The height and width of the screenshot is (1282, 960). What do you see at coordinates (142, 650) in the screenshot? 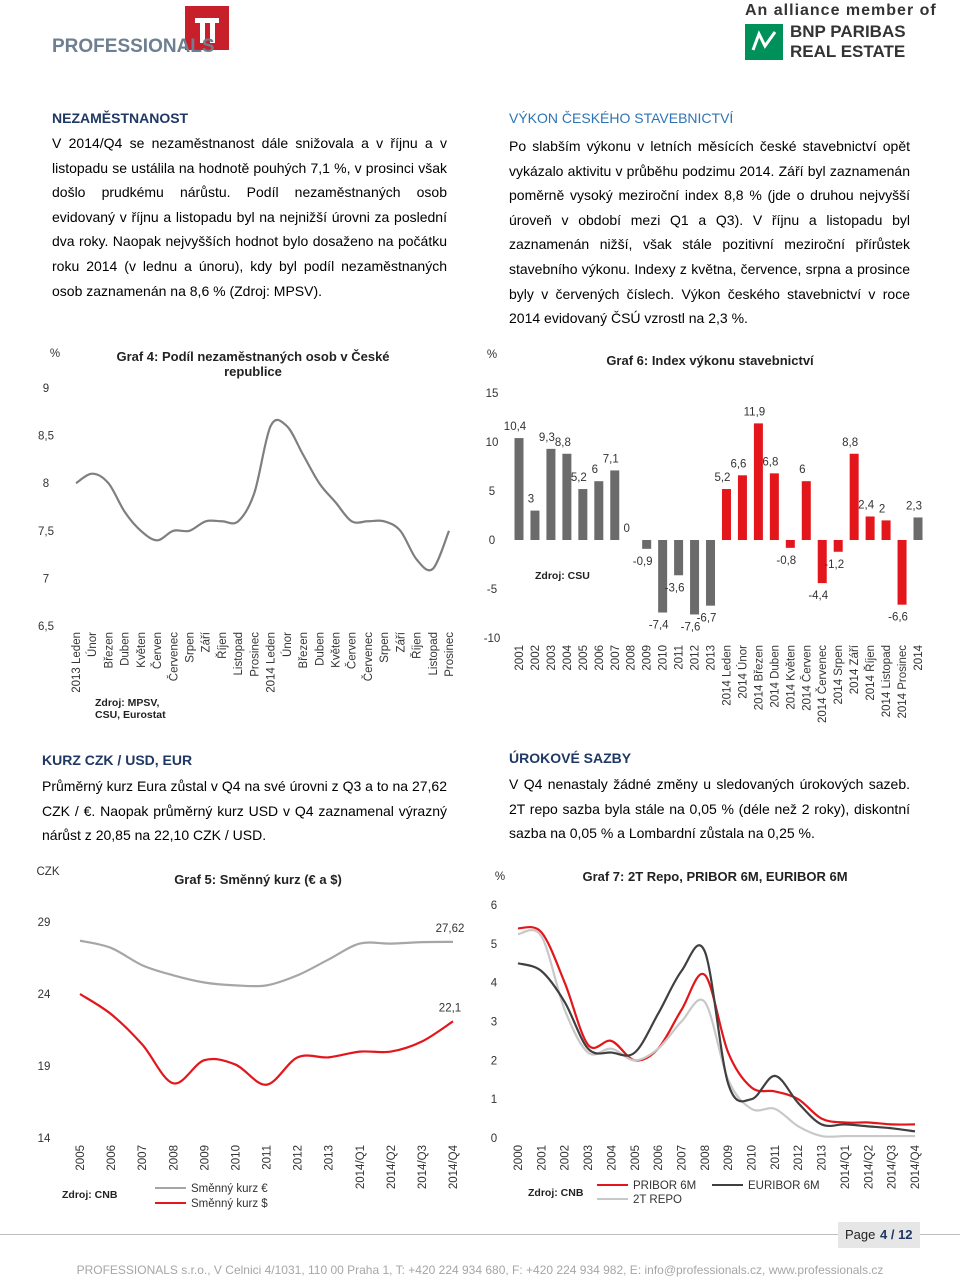
I see `x-tick-label: Květen` at bounding box center [142, 650].